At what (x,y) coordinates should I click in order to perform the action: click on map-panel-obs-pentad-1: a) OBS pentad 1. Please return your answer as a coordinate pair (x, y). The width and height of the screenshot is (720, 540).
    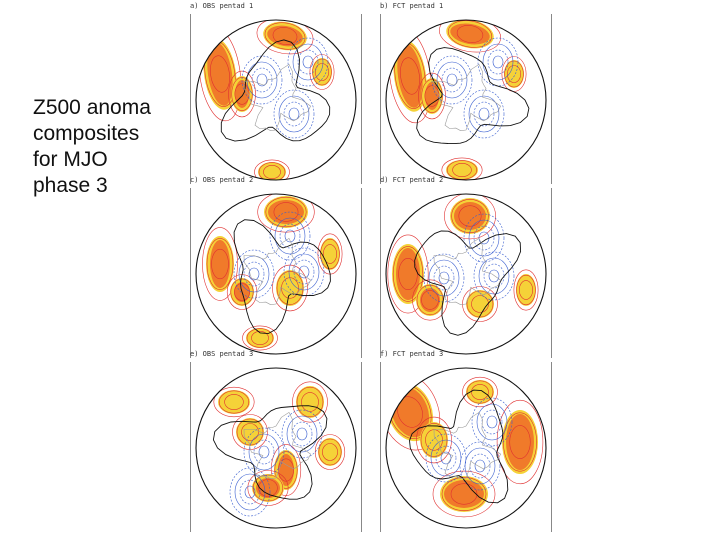
    Looking at the image, I should click on (276, 94).